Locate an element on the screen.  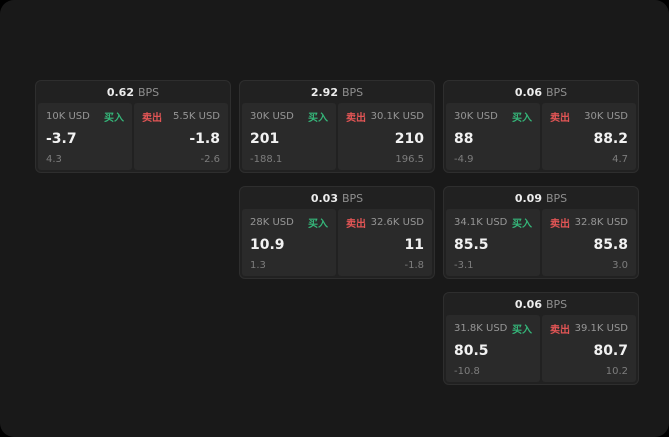
quote-card: 0.62 BPS 10K USD 买入 -3.7 4.3 卖出 5.5K USD is located at coordinates (133, 126).